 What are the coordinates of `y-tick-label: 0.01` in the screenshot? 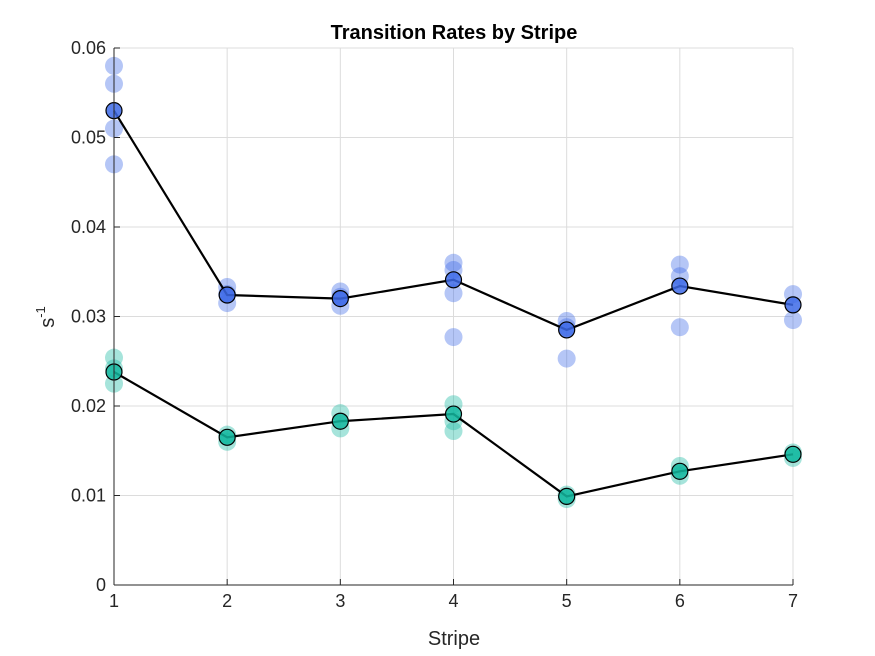 It's located at (88, 496).